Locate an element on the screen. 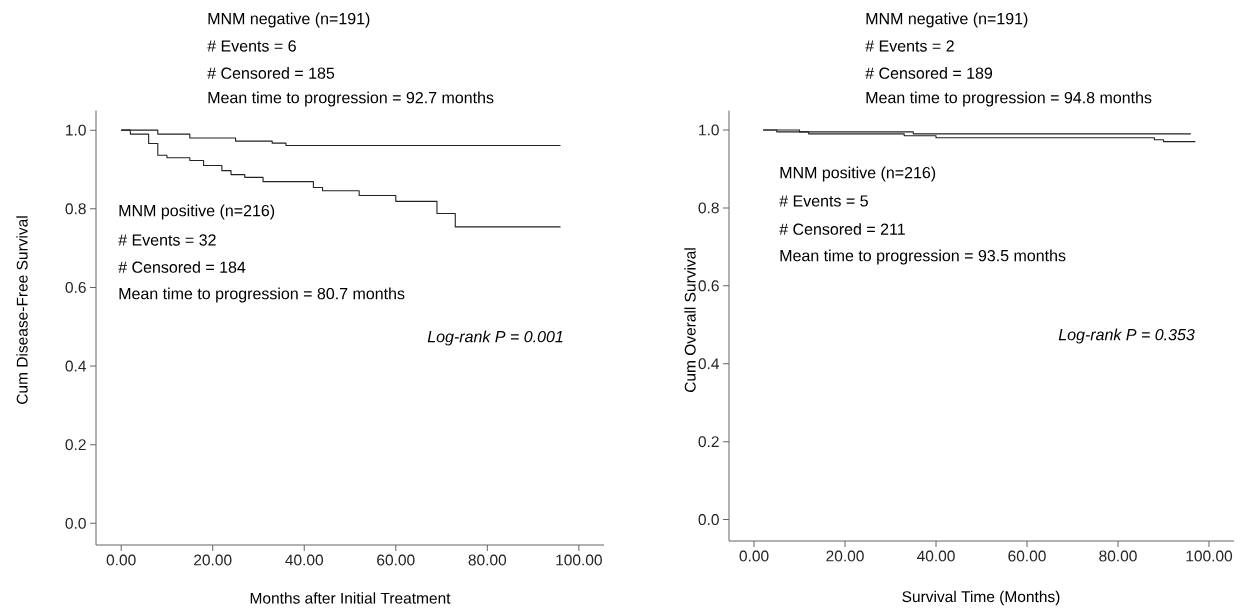 The image size is (1246, 611). y-axis-title: Cum Disease-Free Survival is located at coordinates (22, 310).